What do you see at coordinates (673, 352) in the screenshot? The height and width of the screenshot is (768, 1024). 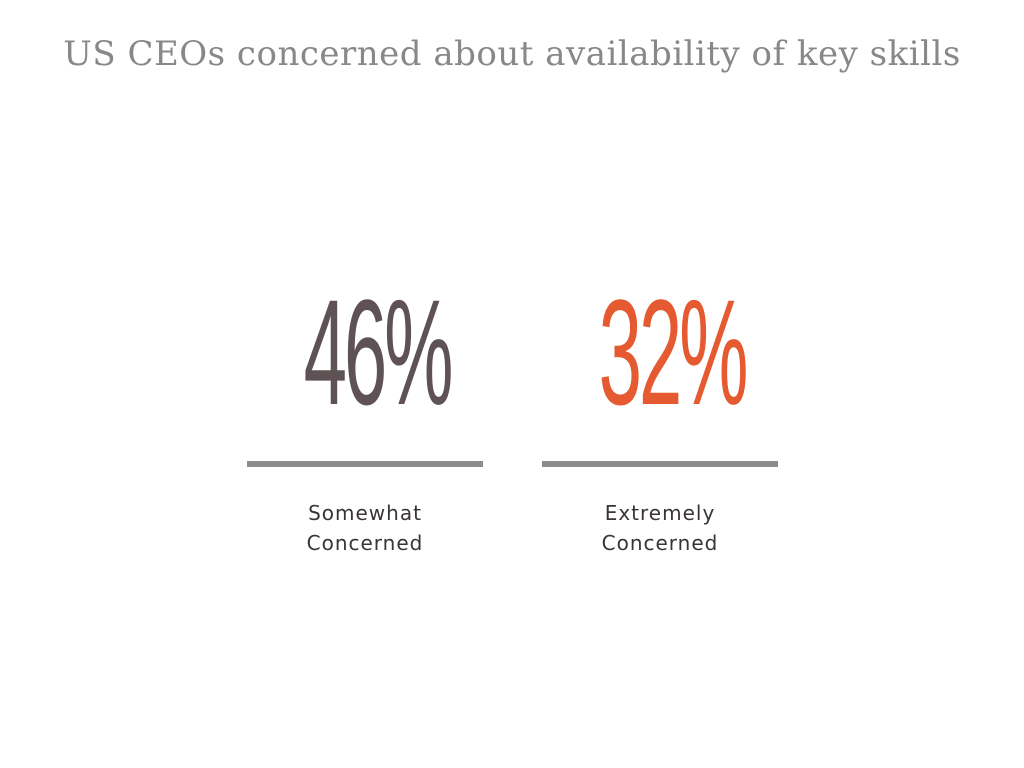 I see `stat-value-extremely: 32%` at bounding box center [673, 352].